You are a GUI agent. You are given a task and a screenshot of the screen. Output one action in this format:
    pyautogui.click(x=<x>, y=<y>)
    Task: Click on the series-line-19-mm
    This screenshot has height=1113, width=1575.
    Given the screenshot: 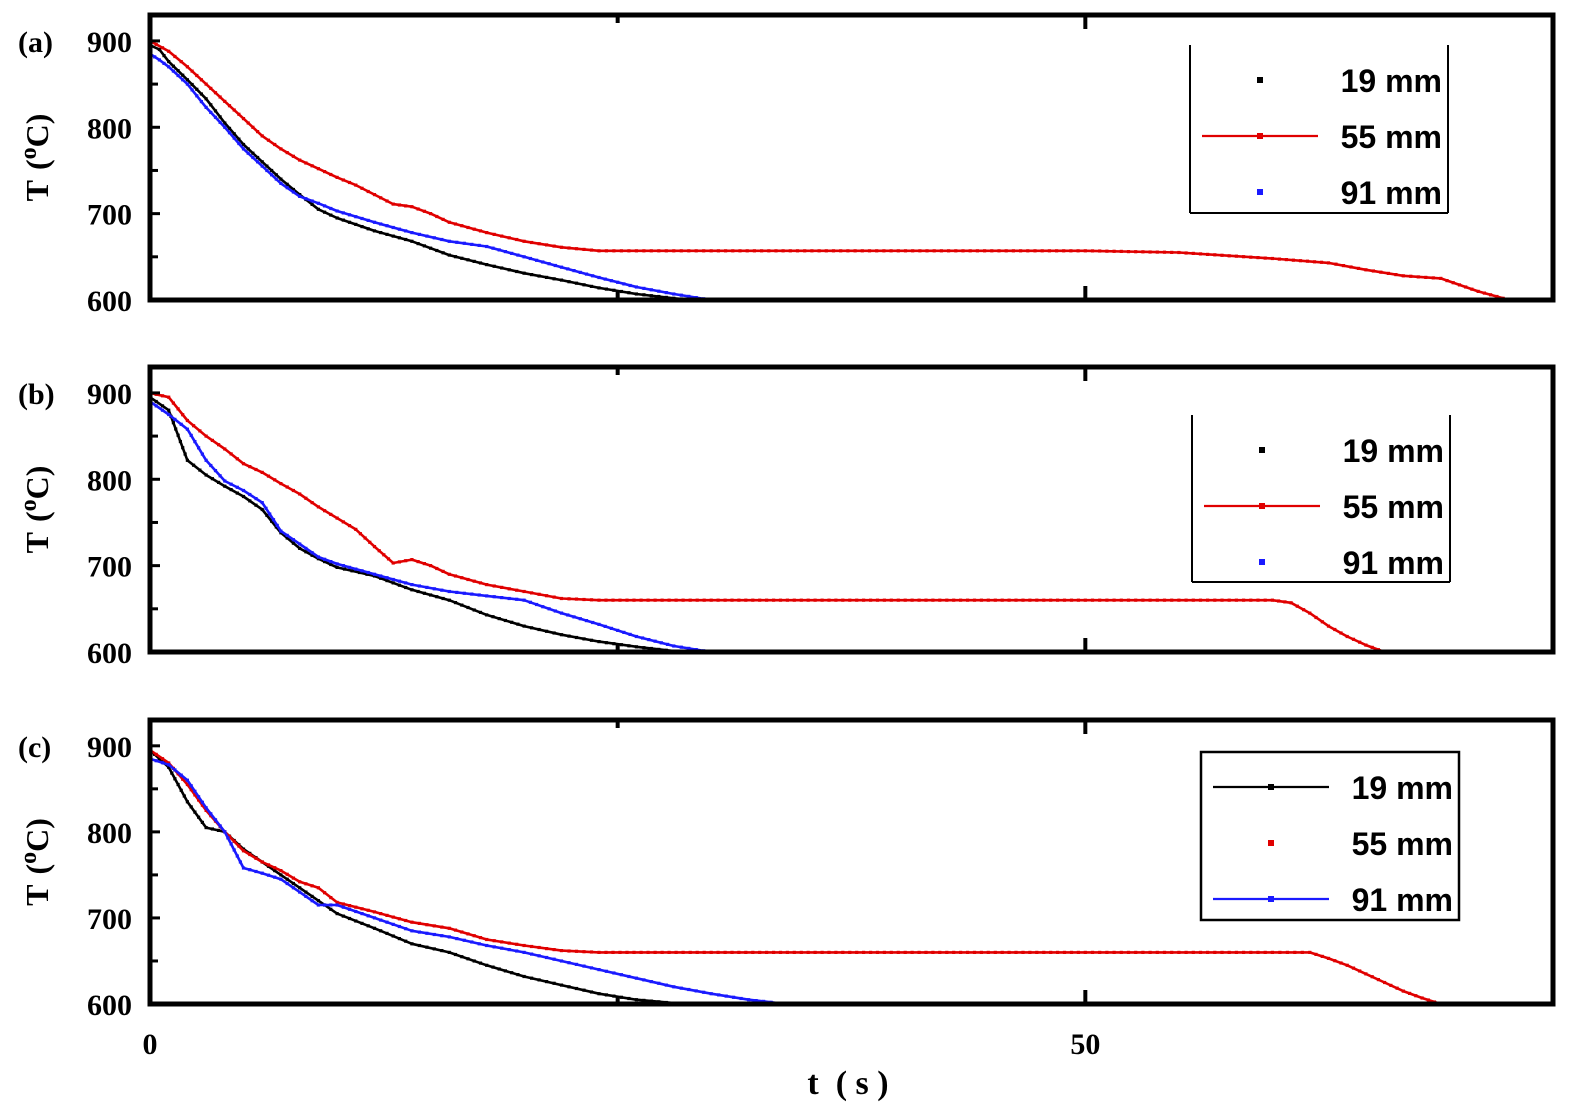 What is the action you would take?
    pyautogui.click(x=428, y=172)
    